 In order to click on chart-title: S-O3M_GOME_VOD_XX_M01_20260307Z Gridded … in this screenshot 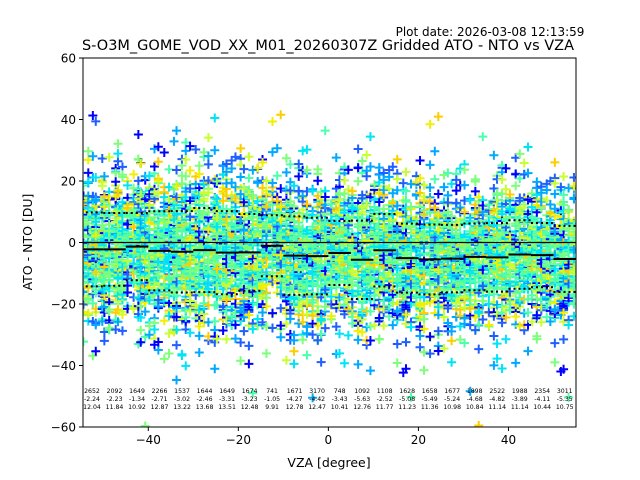, I will do `click(328, 46)`.